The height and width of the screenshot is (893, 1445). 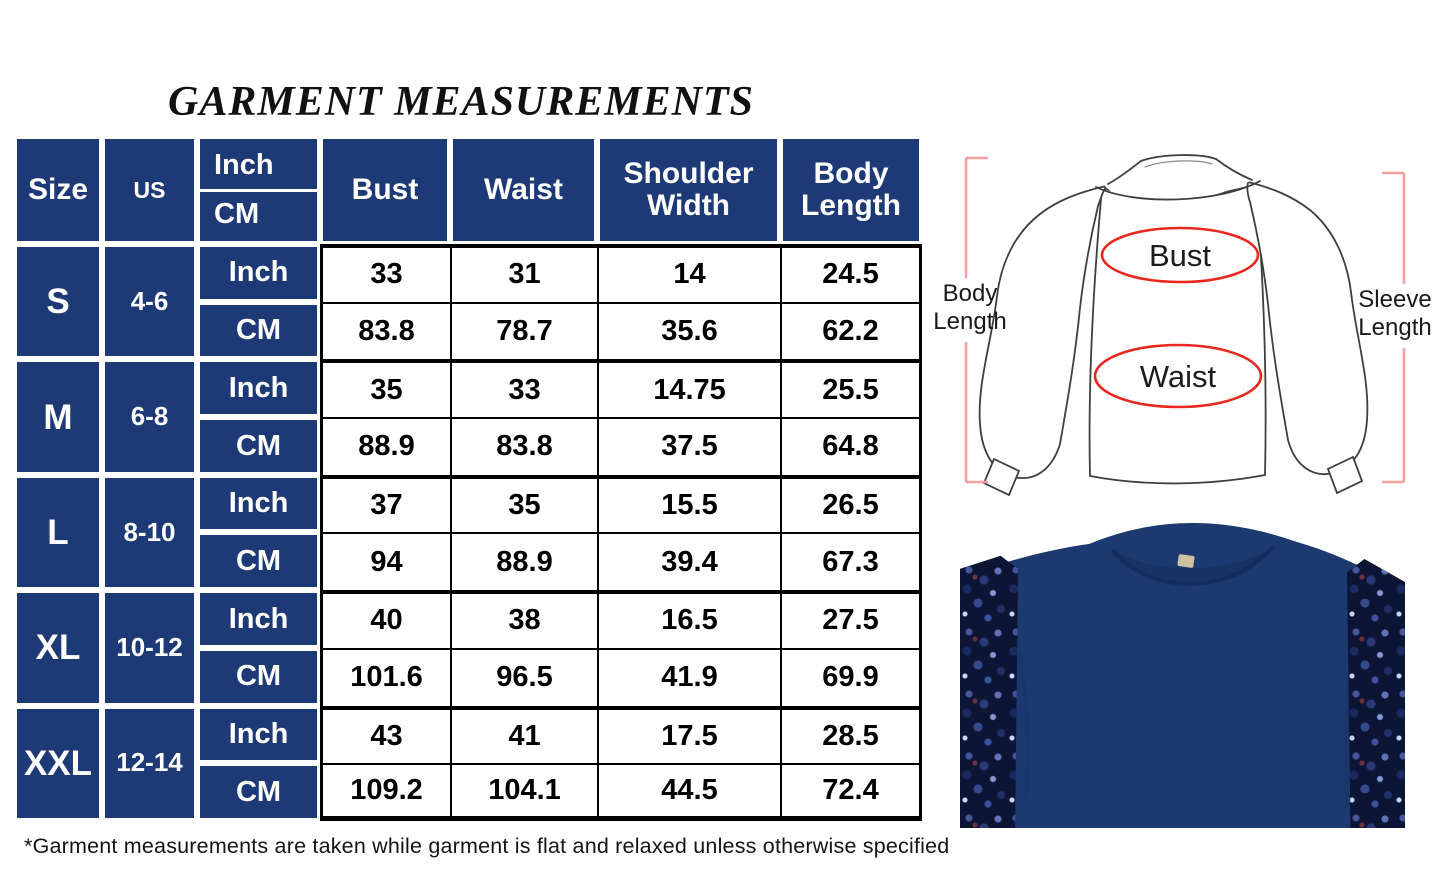 I want to click on header-body-length: Body Length, so click(x=851, y=190).